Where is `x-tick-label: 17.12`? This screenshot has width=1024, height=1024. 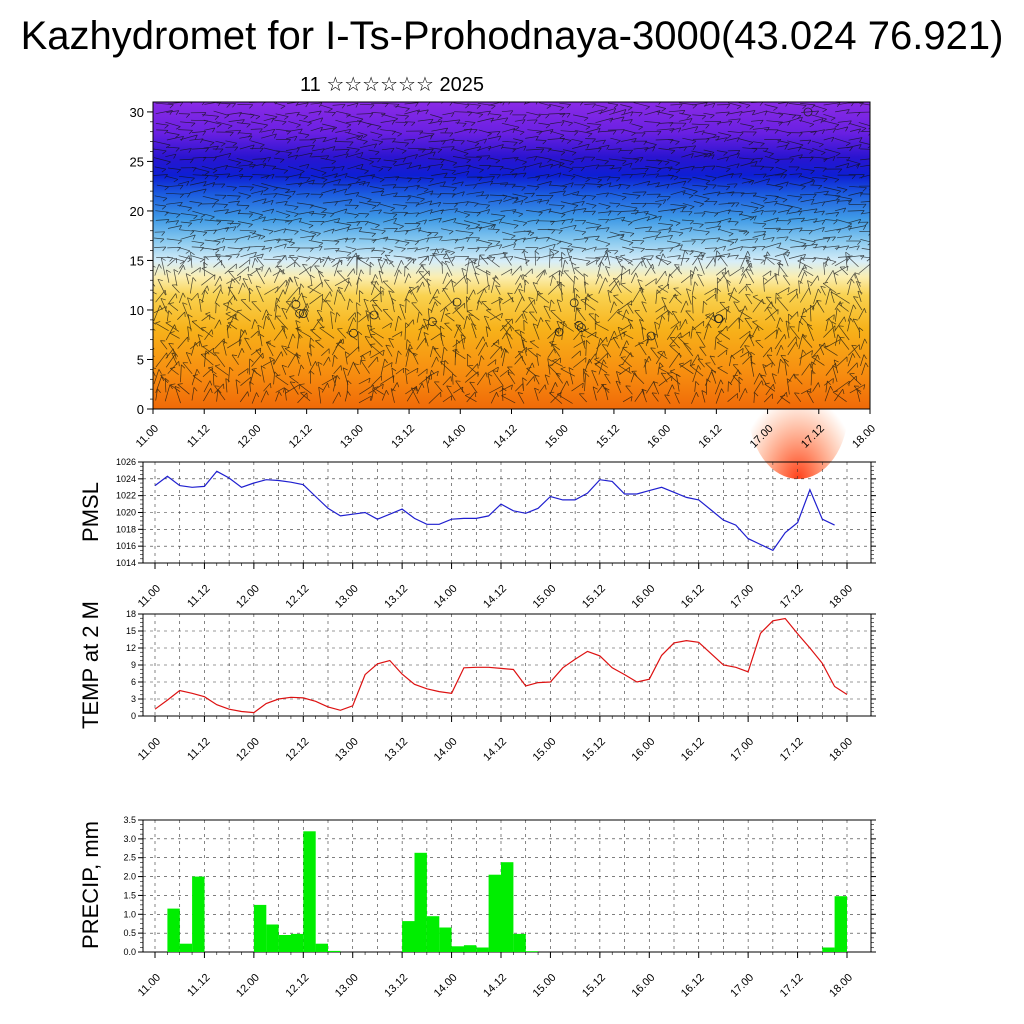
x-tick-label: 17.12 is located at coordinates (792, 986).